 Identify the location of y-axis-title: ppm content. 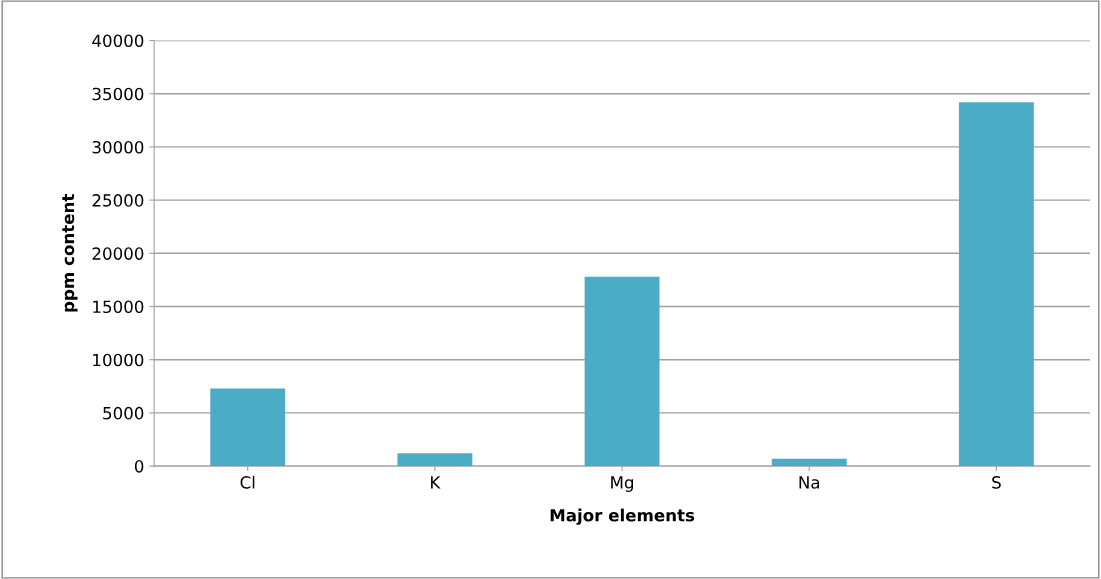
(70, 253).